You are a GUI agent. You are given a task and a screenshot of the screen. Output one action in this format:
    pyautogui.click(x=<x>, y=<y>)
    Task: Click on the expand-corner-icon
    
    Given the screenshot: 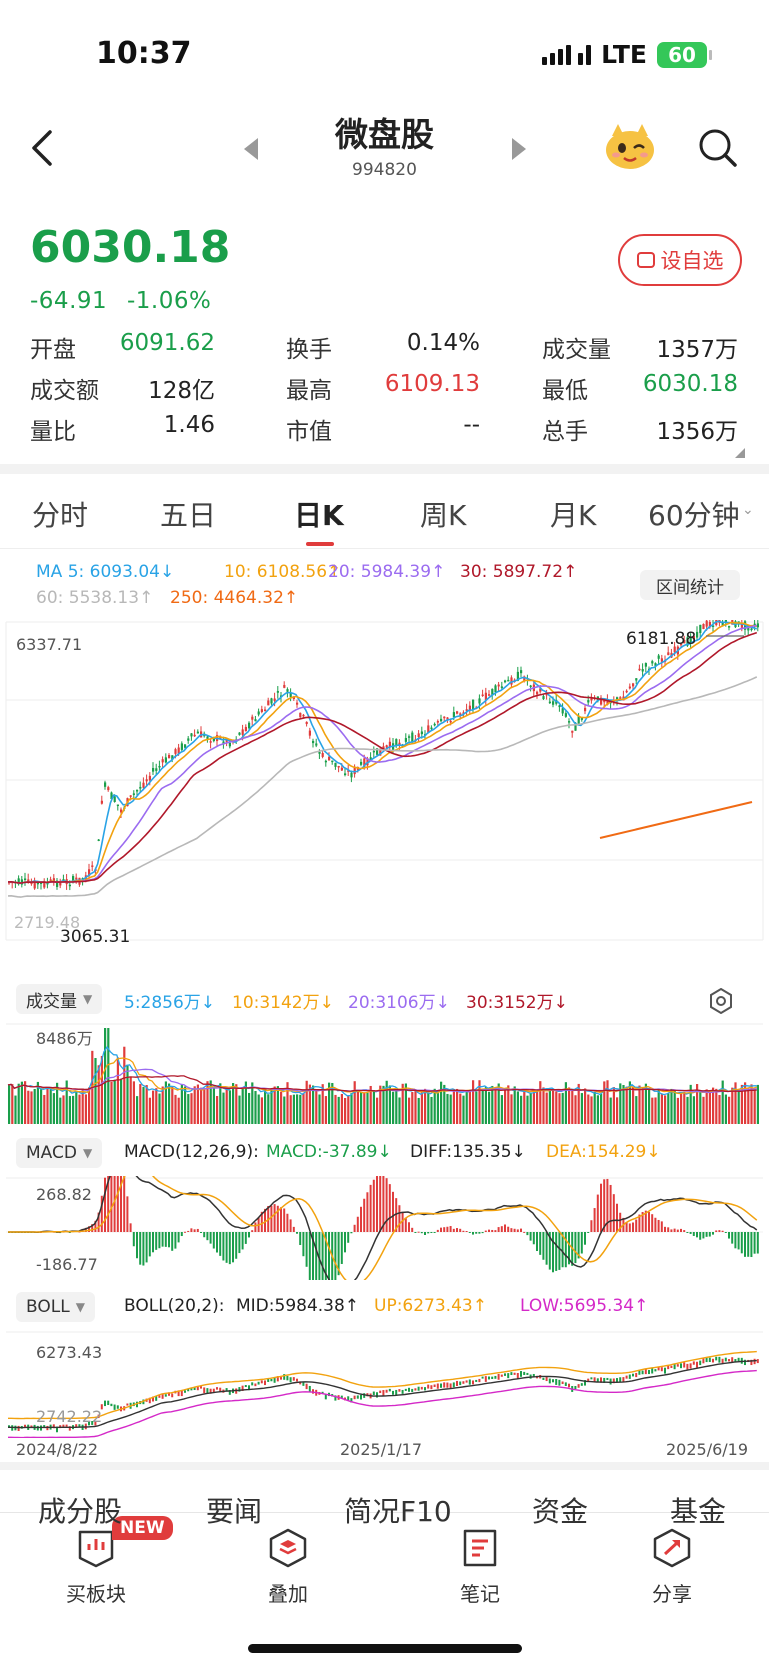 What is the action you would take?
    pyautogui.click(x=740, y=453)
    